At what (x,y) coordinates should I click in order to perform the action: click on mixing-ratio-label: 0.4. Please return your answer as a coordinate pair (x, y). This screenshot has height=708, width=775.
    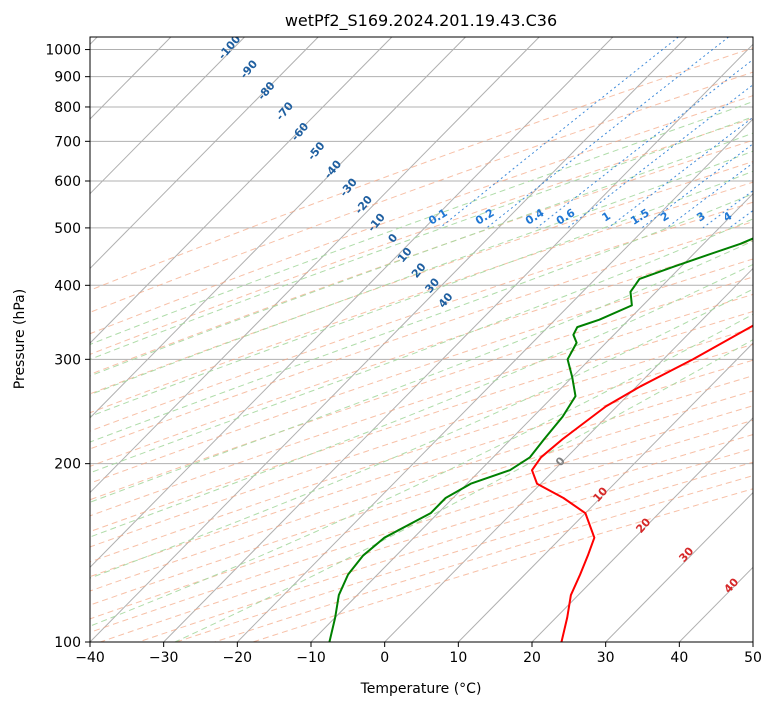
    Looking at the image, I should click on (535, 217).